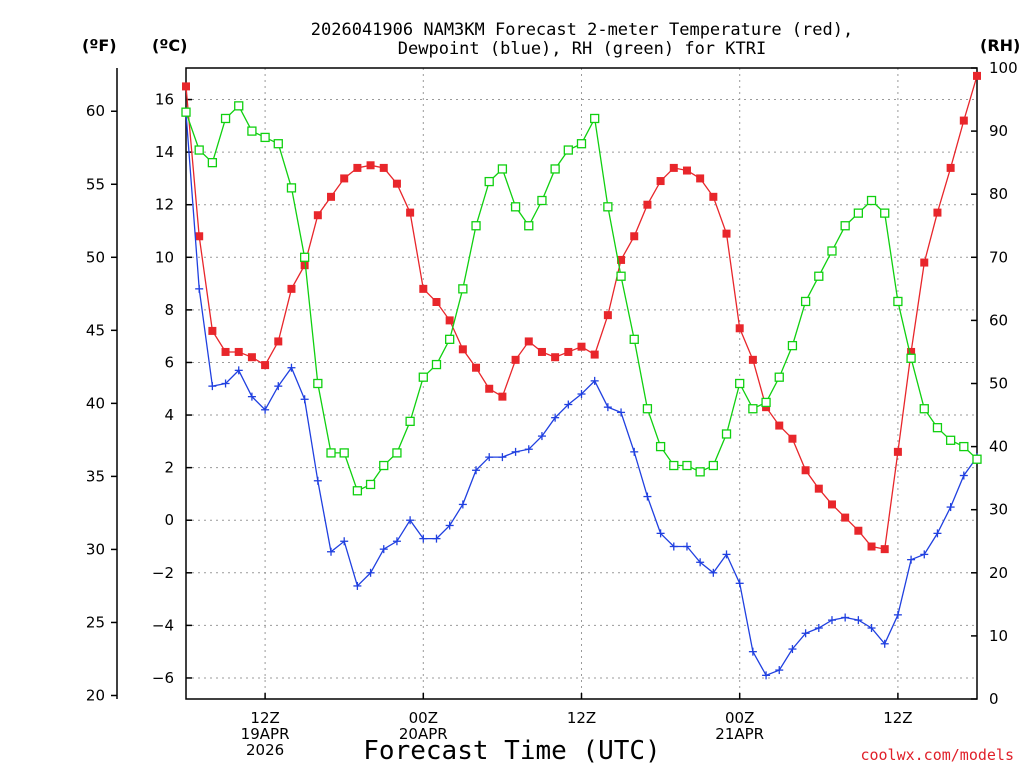  I want to click on celsius-unit-label: (ºC), so click(169, 45).